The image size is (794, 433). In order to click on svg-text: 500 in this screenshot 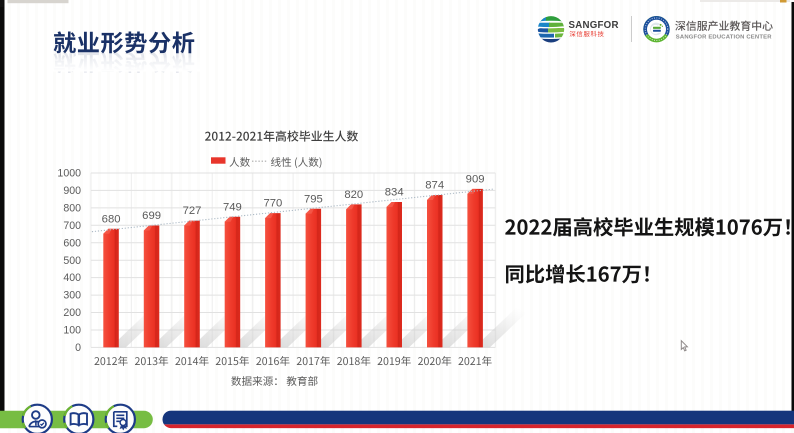, I will do `click(72, 261)`.